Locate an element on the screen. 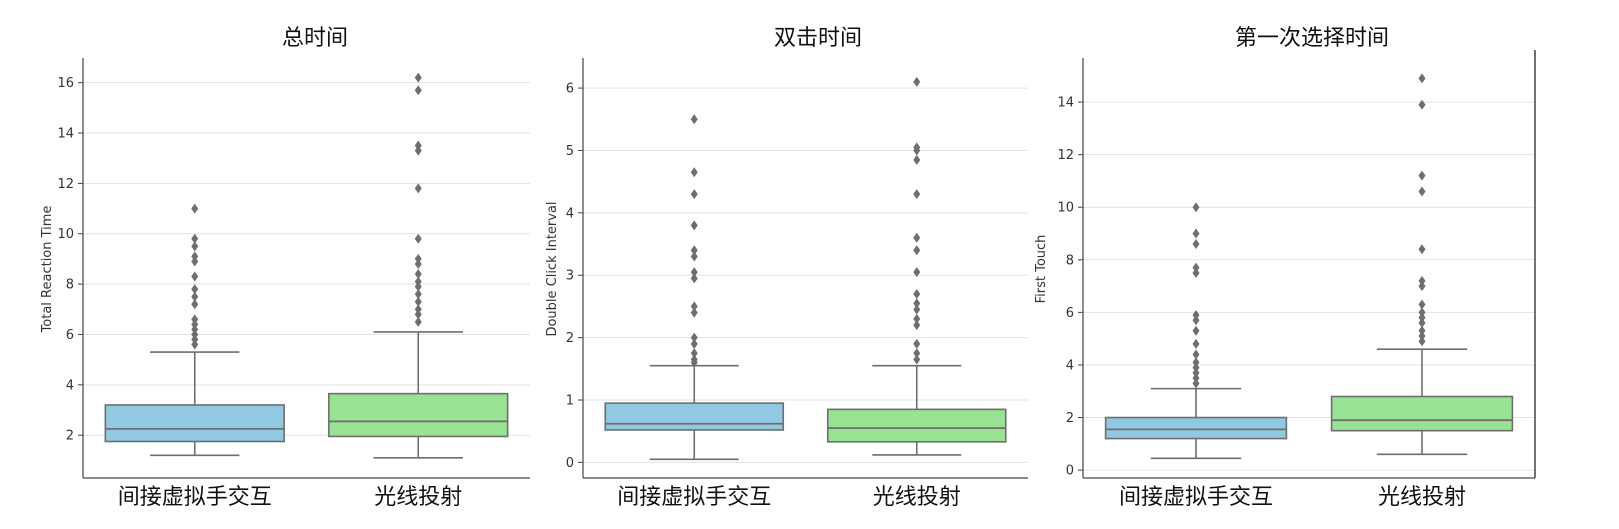 Image resolution: width=1619 pixels, height=529 pixels. y-tick-label: 3 is located at coordinates (570, 276).